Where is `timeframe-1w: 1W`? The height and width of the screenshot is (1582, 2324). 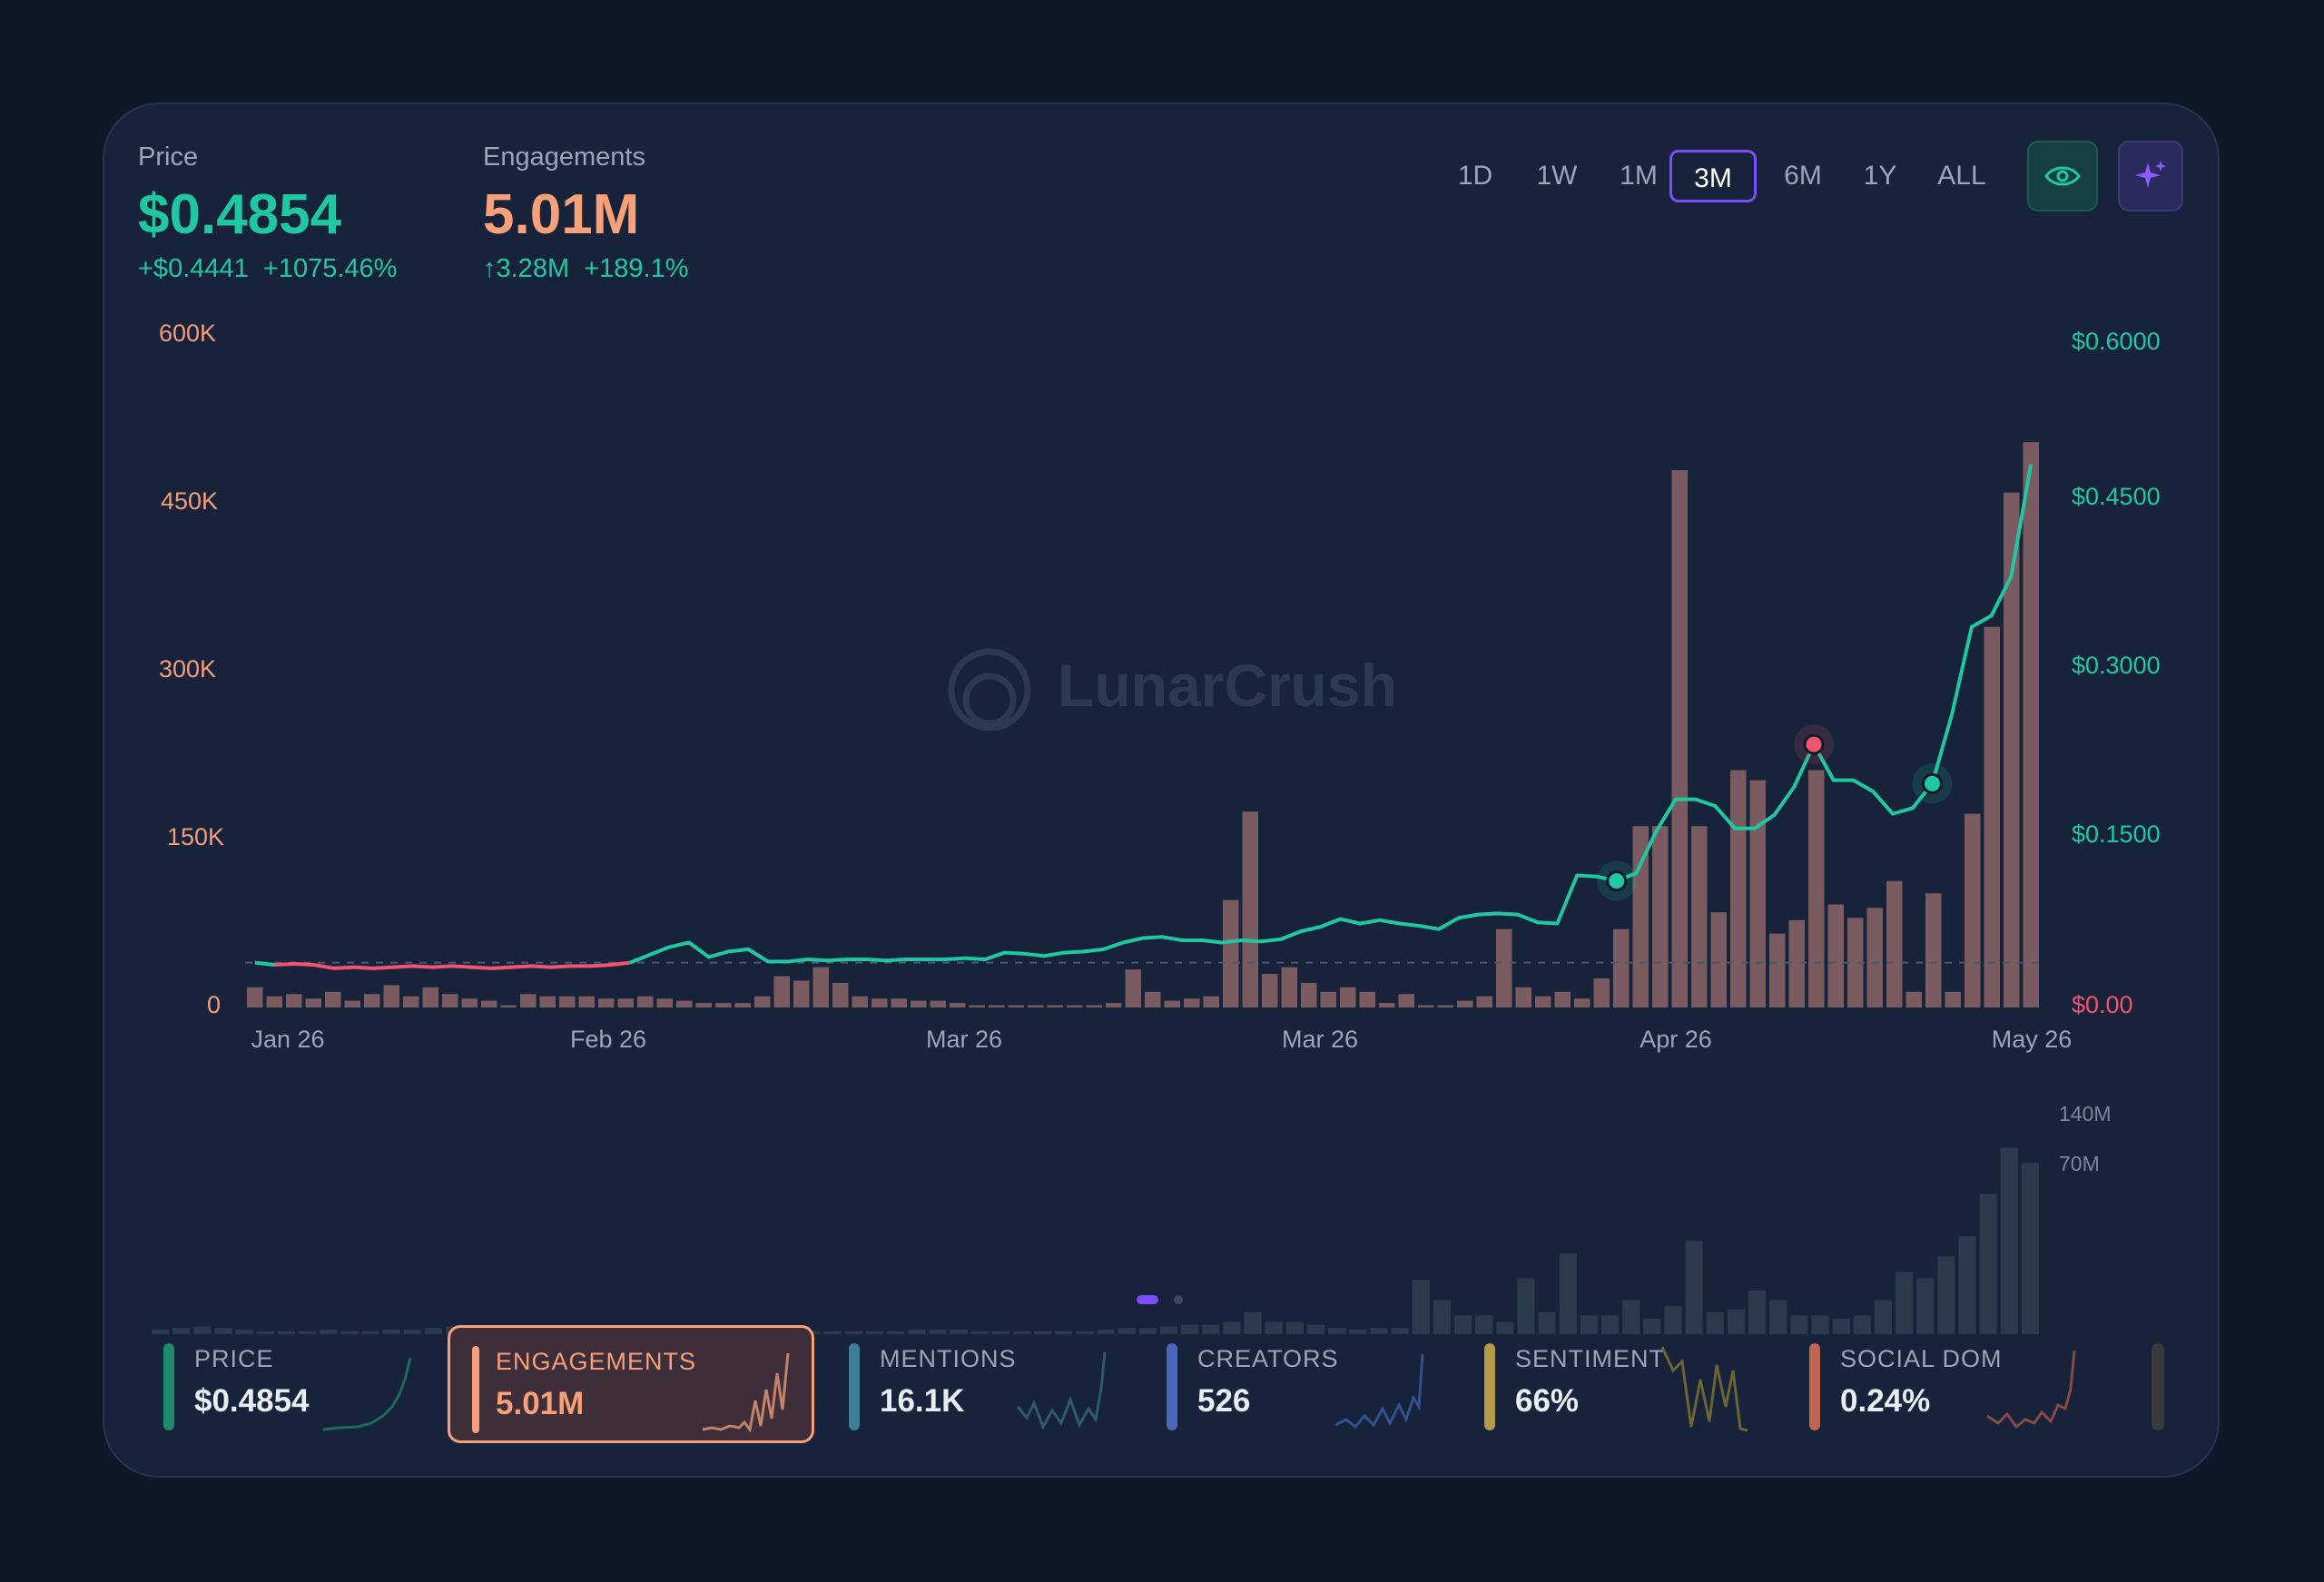
timeframe-1w: 1W is located at coordinates (1557, 176).